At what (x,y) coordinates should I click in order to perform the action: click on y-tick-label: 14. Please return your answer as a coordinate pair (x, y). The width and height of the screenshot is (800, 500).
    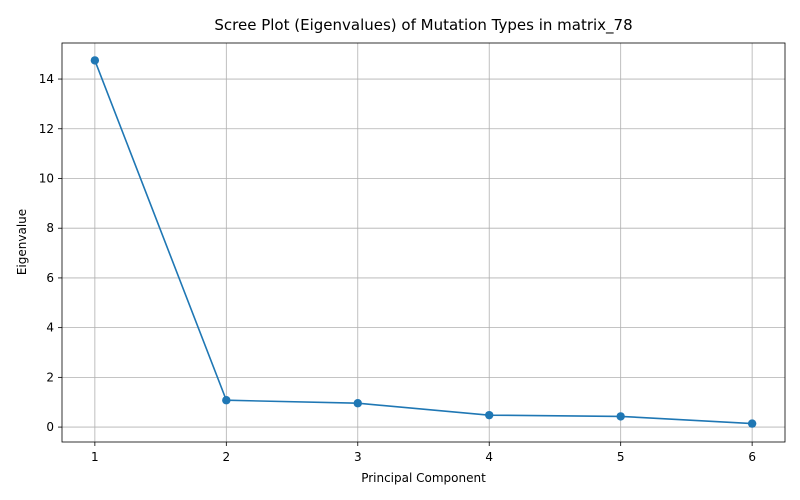
    Looking at the image, I should click on (46, 79).